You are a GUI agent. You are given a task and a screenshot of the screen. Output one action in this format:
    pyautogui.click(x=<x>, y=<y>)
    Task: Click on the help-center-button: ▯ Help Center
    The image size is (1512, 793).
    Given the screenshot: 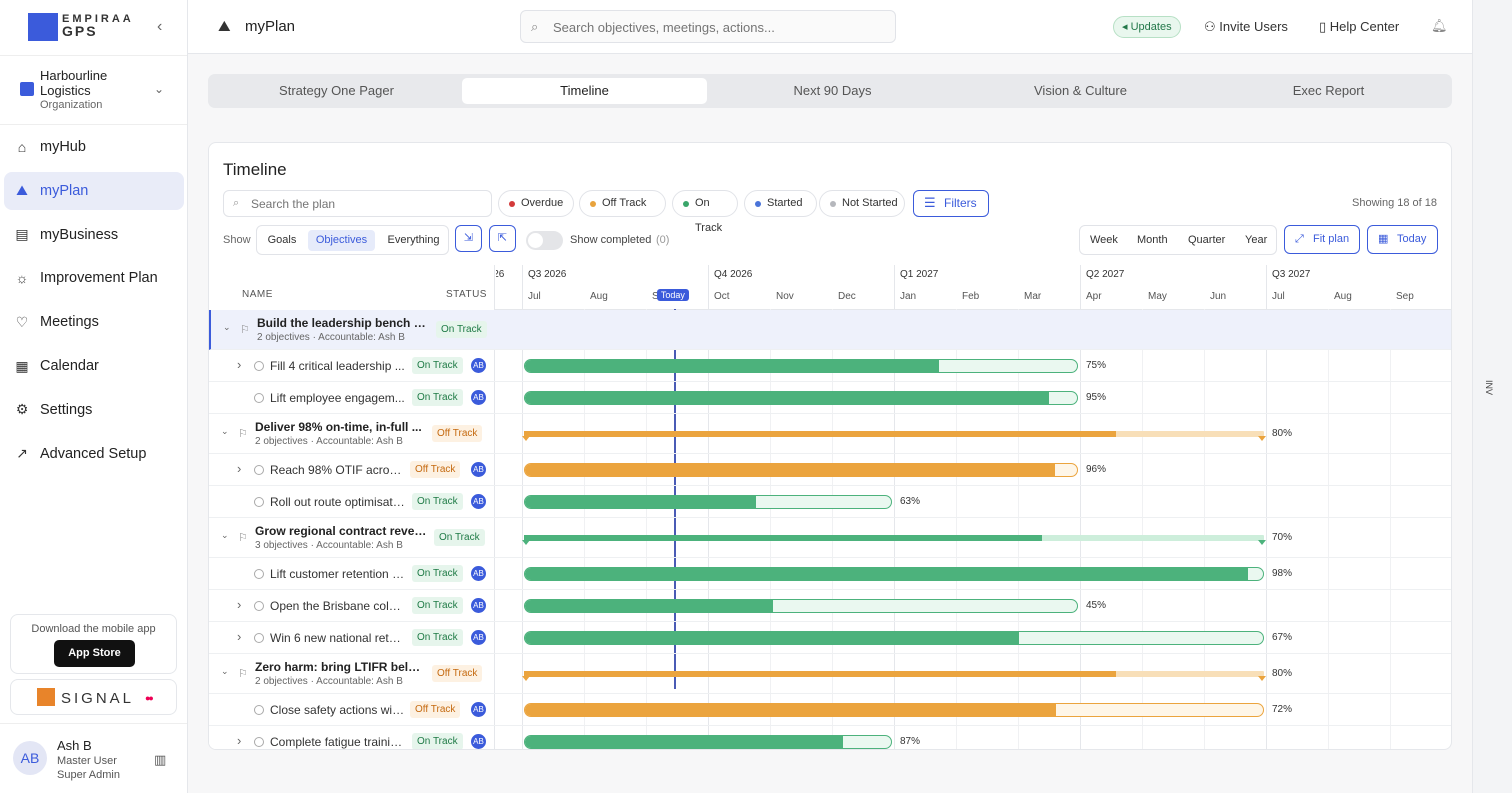 What is the action you would take?
    pyautogui.click(x=1359, y=26)
    